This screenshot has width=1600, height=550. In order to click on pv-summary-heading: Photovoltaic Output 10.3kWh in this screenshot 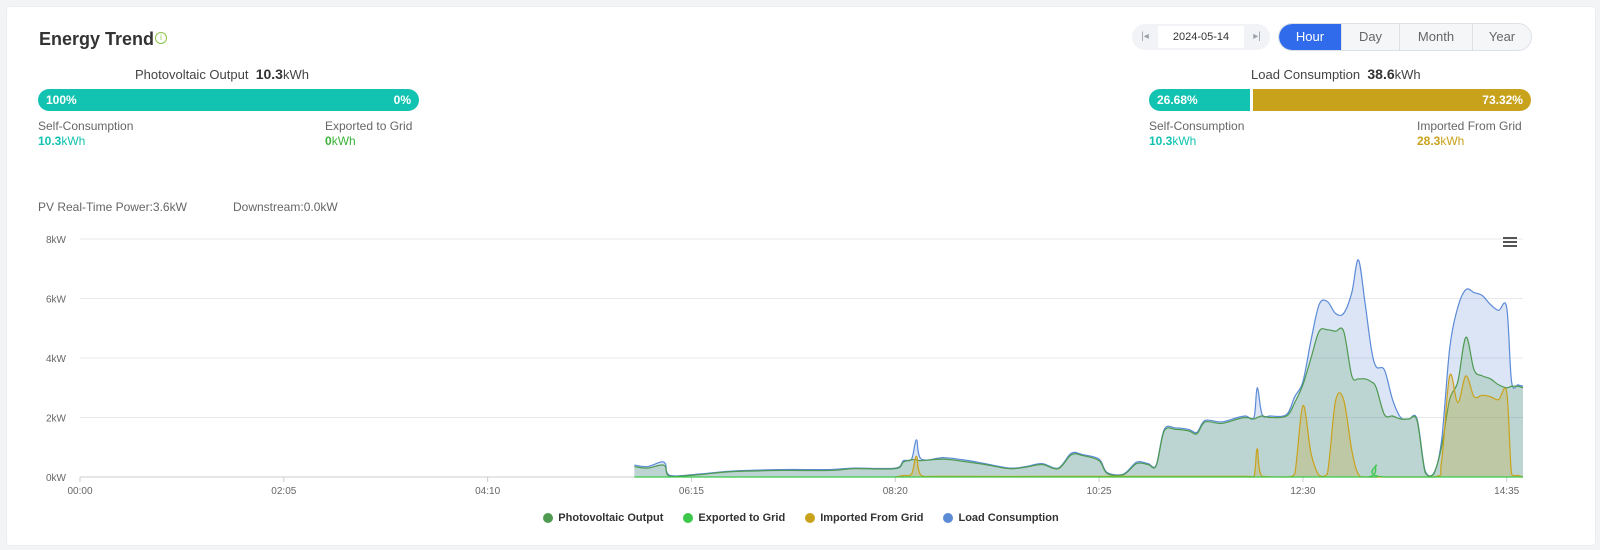, I will do `click(222, 74)`.